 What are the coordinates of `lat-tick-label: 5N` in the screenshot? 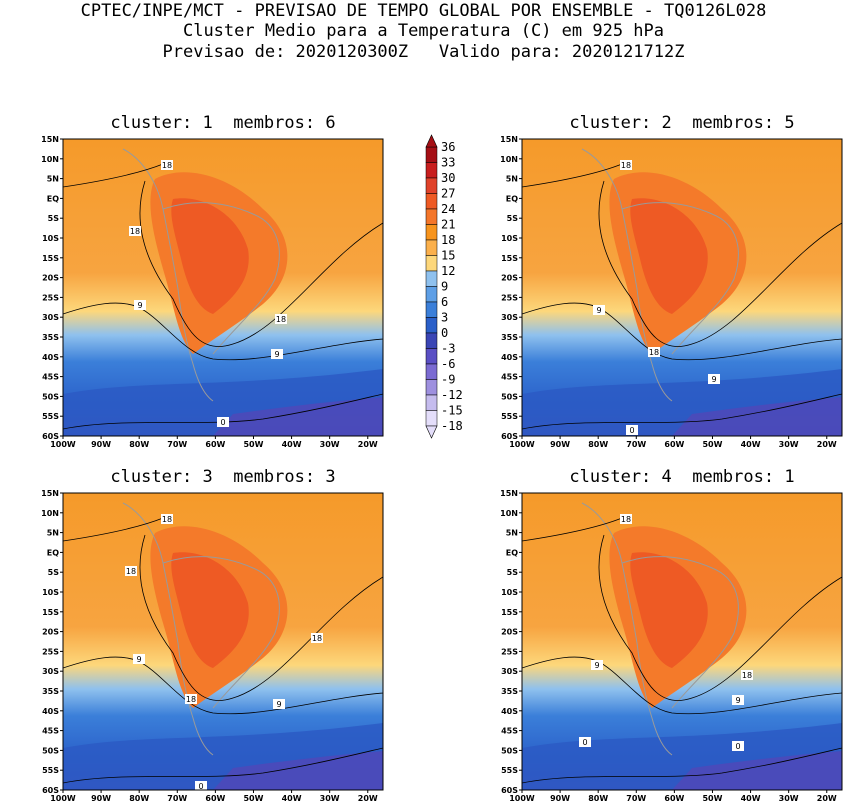 It's located at (512, 533).